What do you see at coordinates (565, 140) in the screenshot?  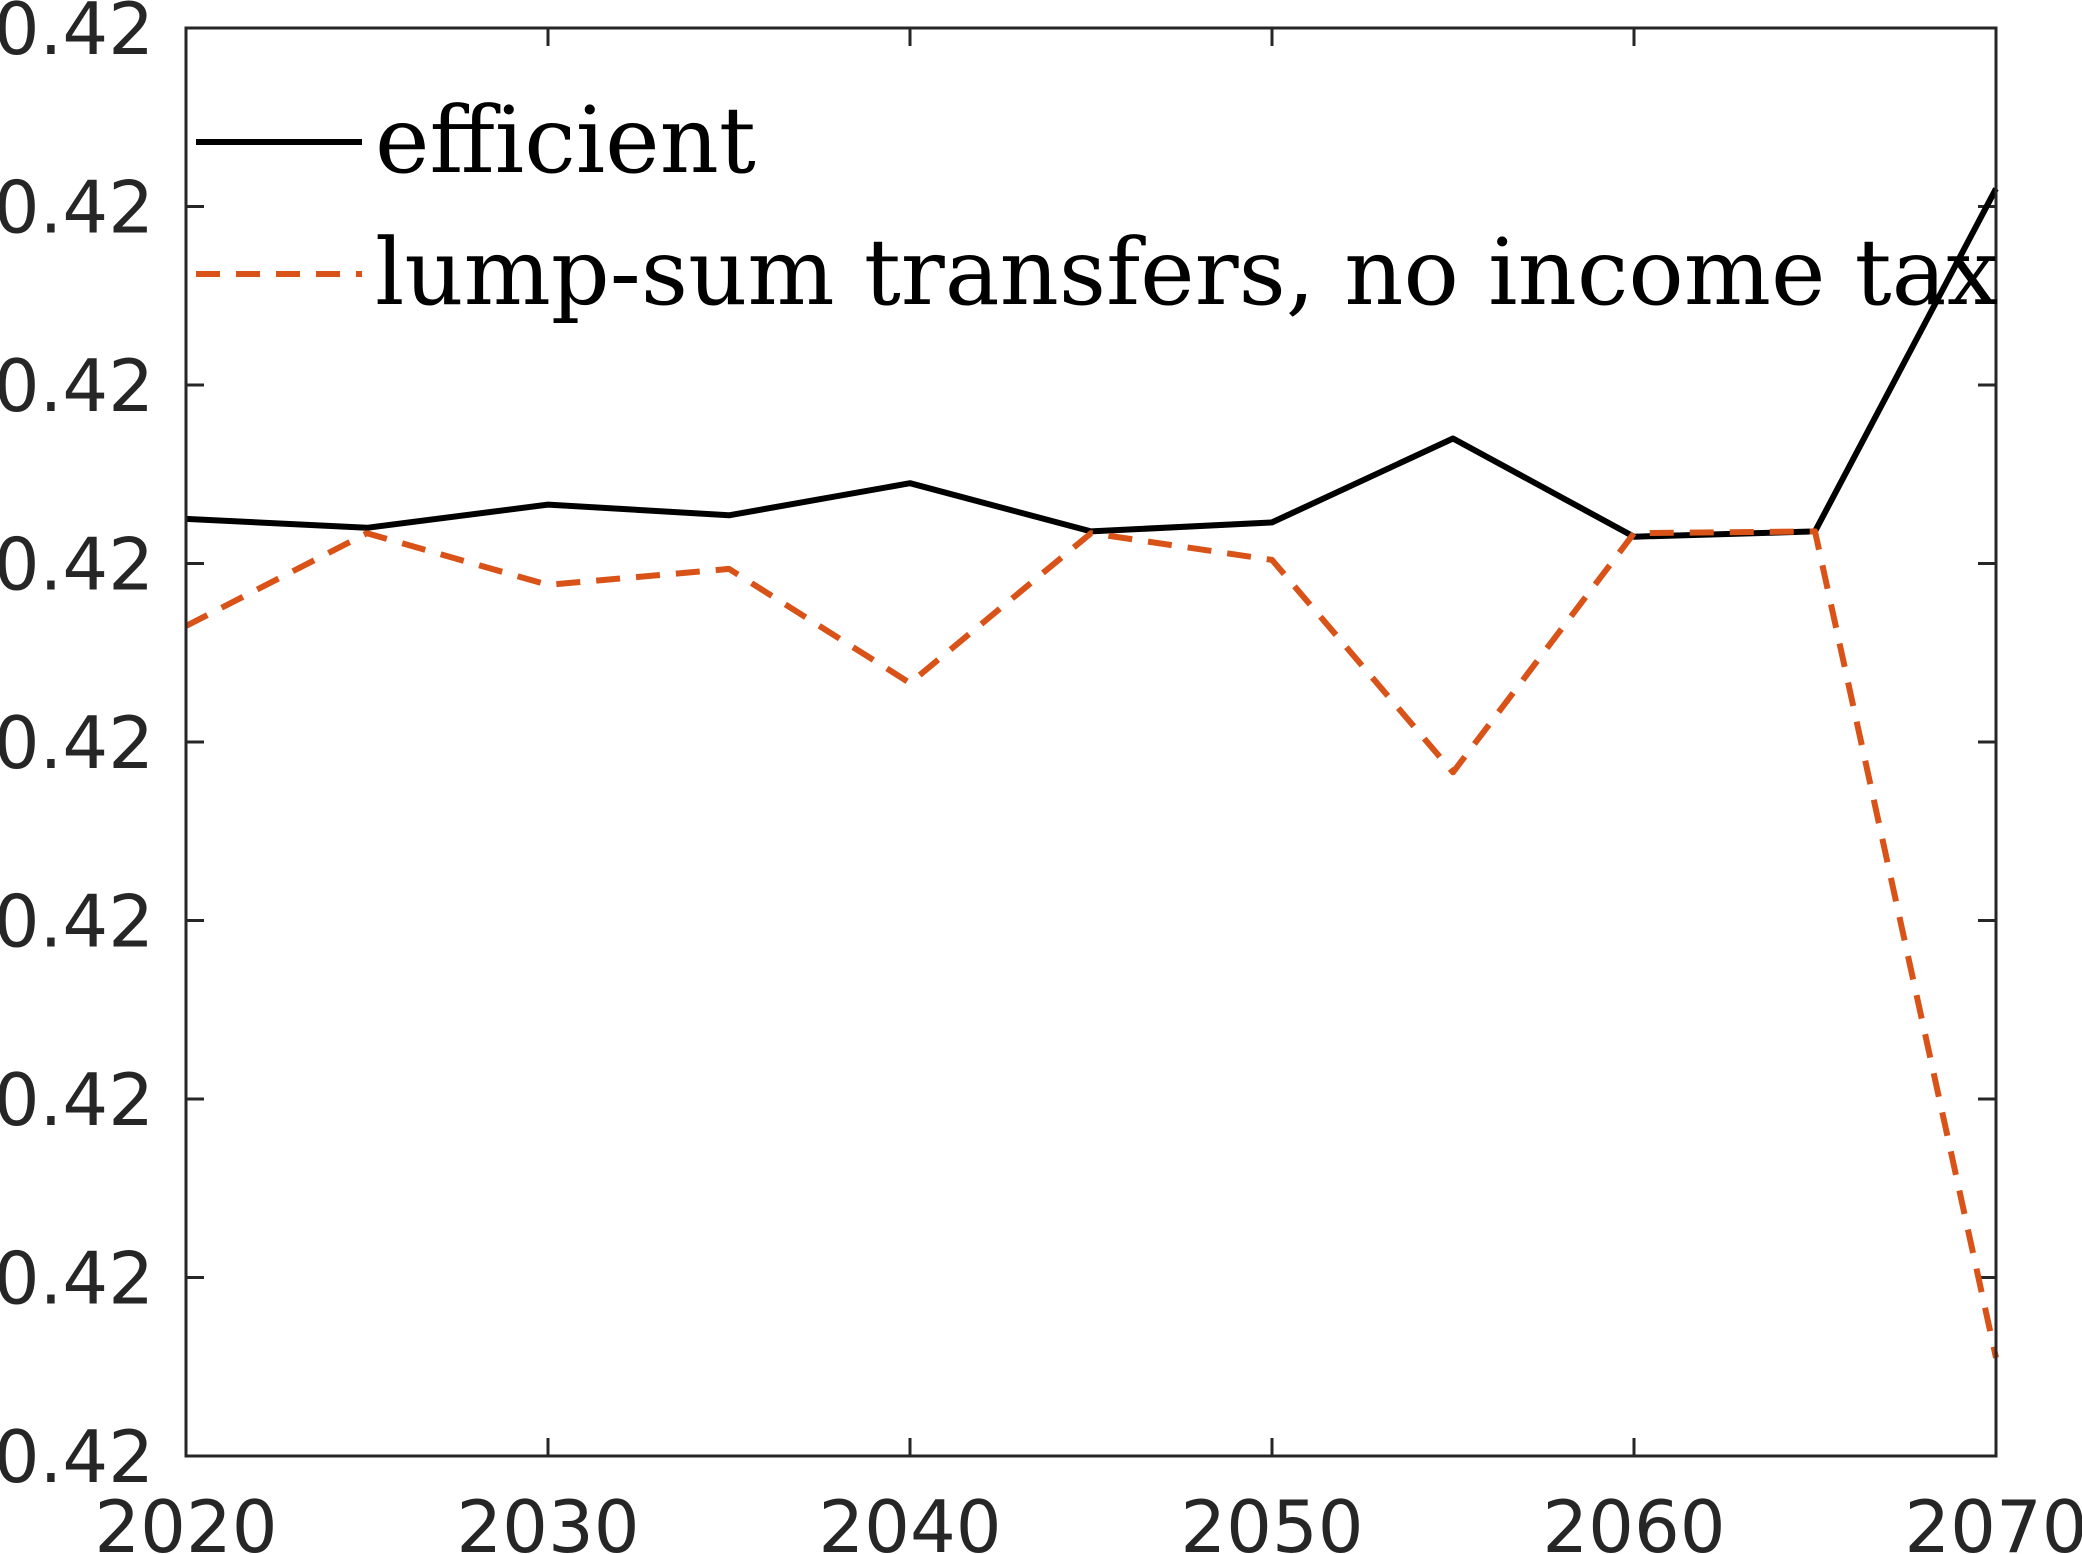 I see `legend-label-efficient: efficient` at bounding box center [565, 140].